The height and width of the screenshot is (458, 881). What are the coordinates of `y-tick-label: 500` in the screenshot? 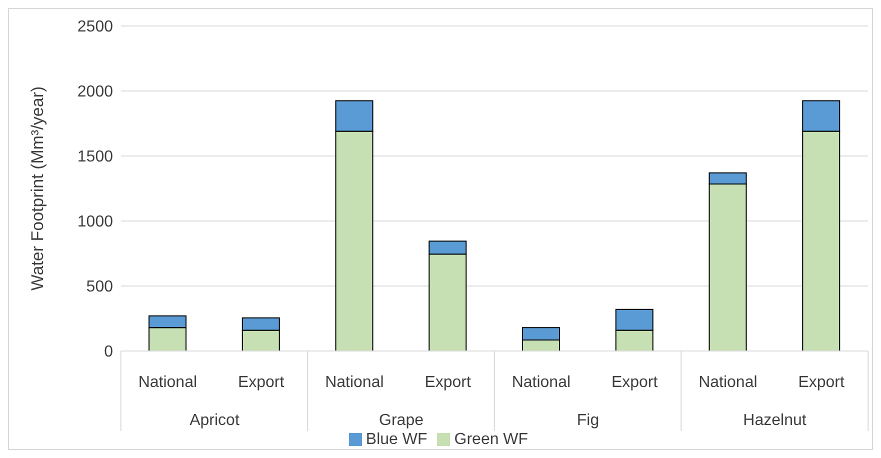 It's located at (100, 287).